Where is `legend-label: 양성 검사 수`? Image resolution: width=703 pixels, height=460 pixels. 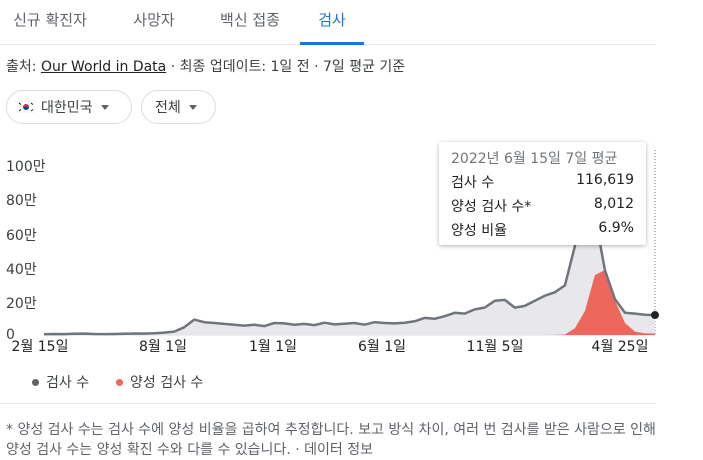
legend-label: 양성 검사 수 is located at coordinates (167, 383).